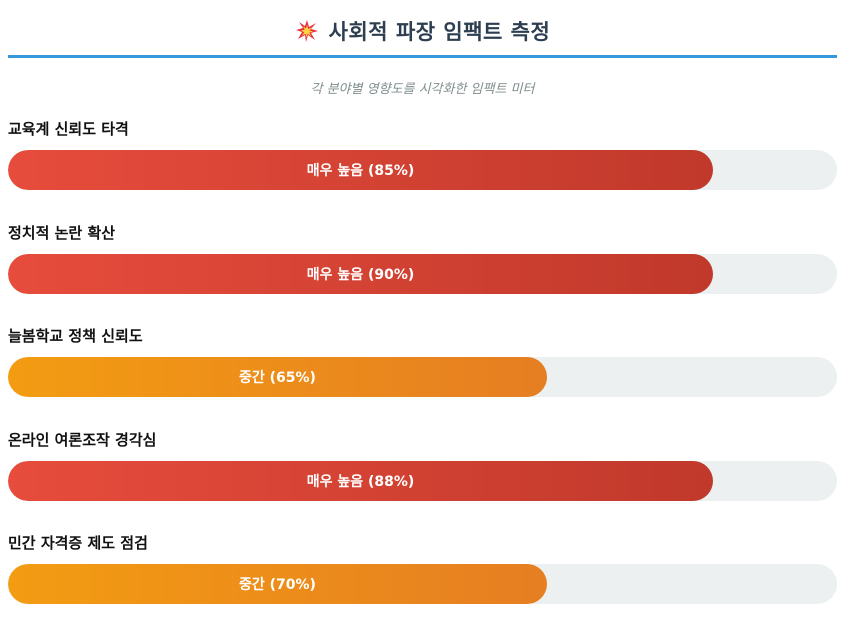 The width and height of the screenshot is (853, 641). What do you see at coordinates (307, 31) in the screenshot?
I see `collision-icon` at bounding box center [307, 31].